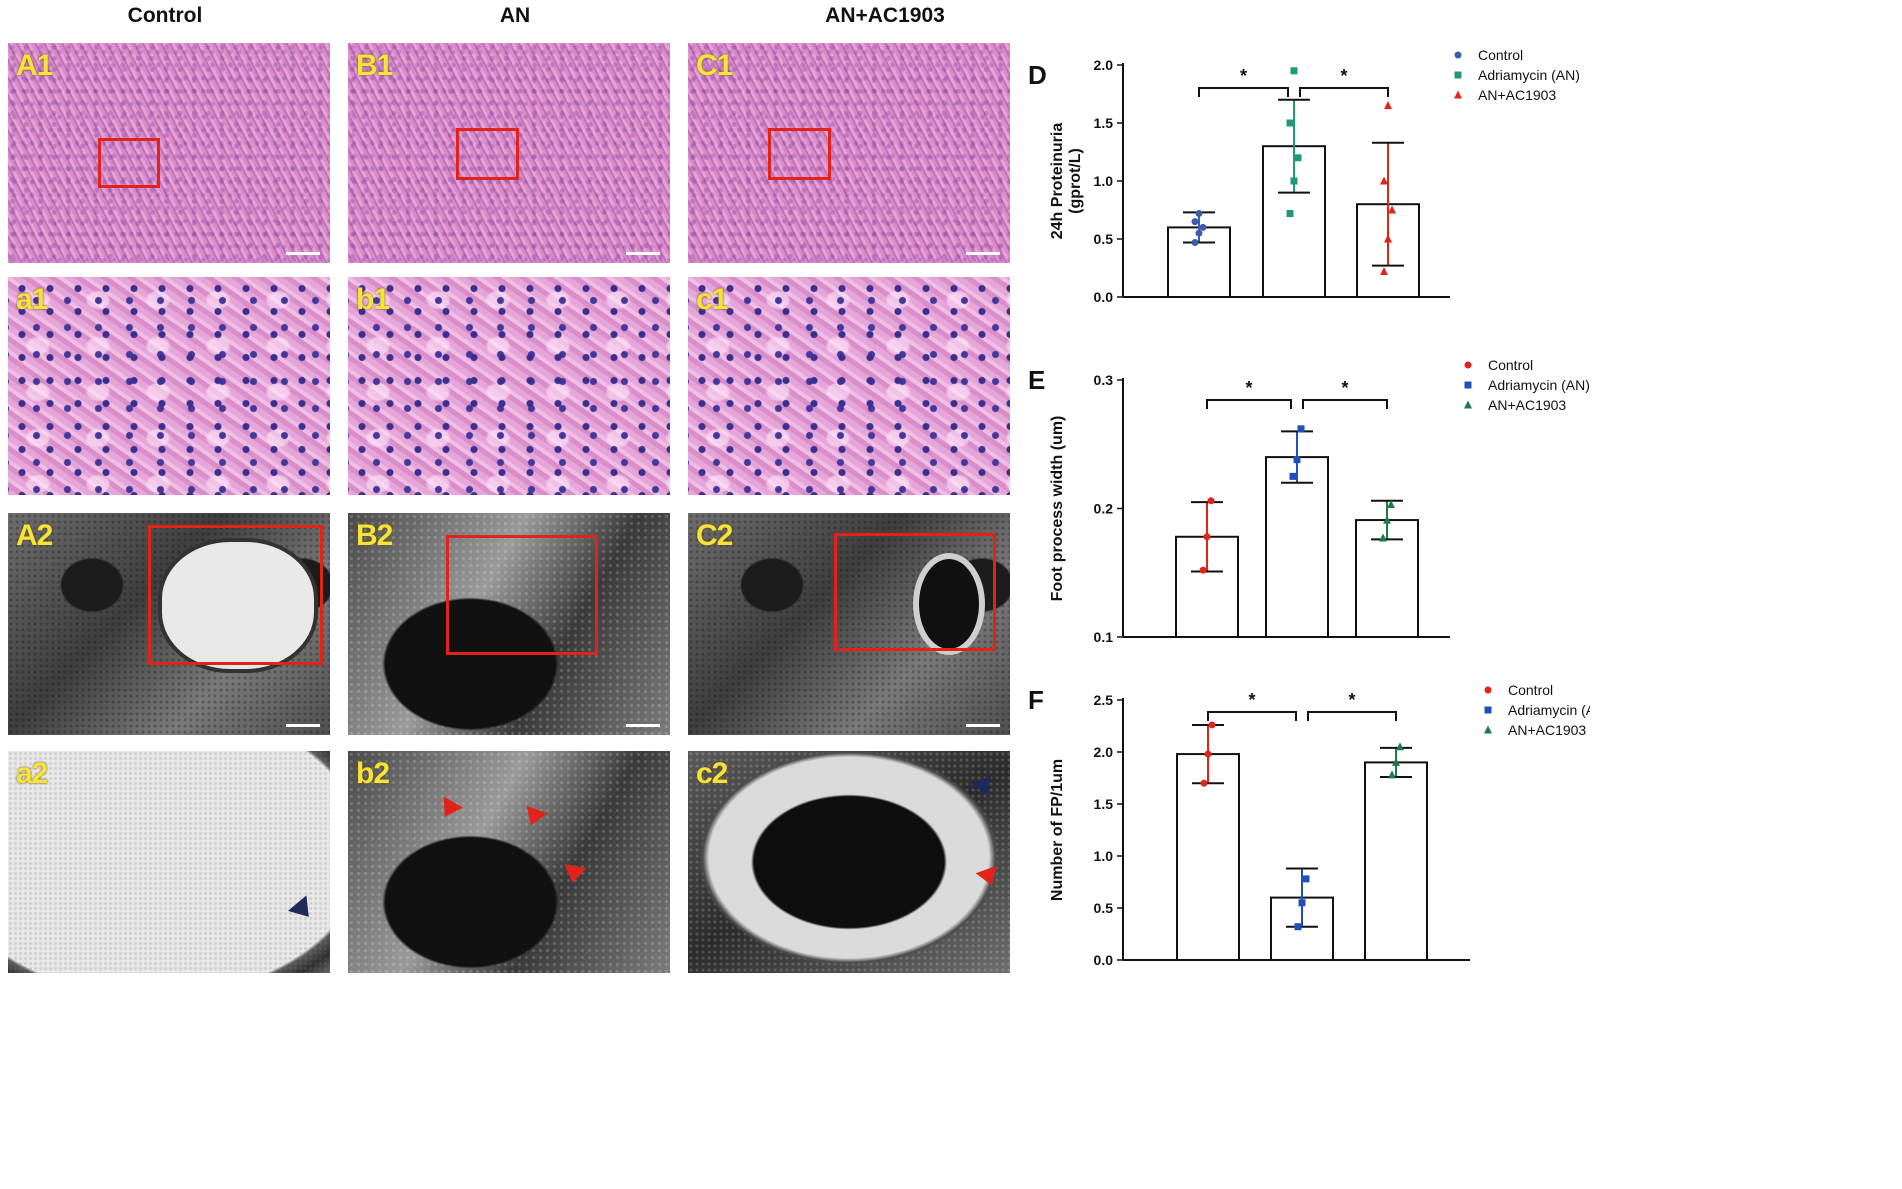  I want to click on capillary-rbc, so click(949, 604).